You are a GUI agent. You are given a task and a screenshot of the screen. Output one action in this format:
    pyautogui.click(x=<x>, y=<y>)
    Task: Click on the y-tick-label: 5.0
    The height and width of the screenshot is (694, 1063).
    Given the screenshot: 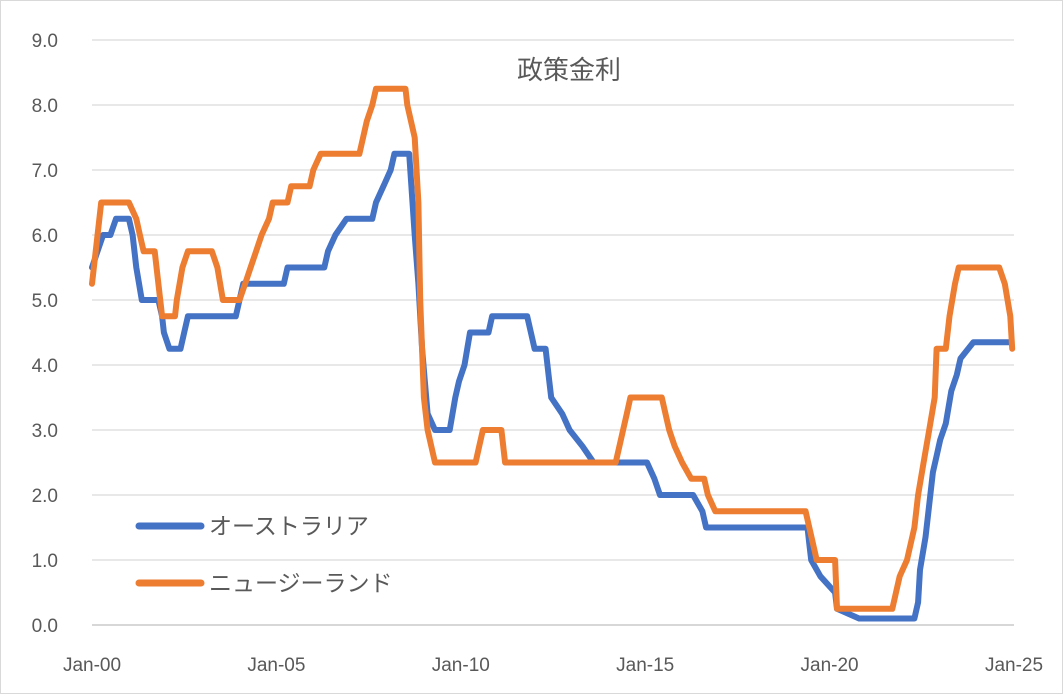 What is the action you would take?
    pyautogui.click(x=45, y=301)
    